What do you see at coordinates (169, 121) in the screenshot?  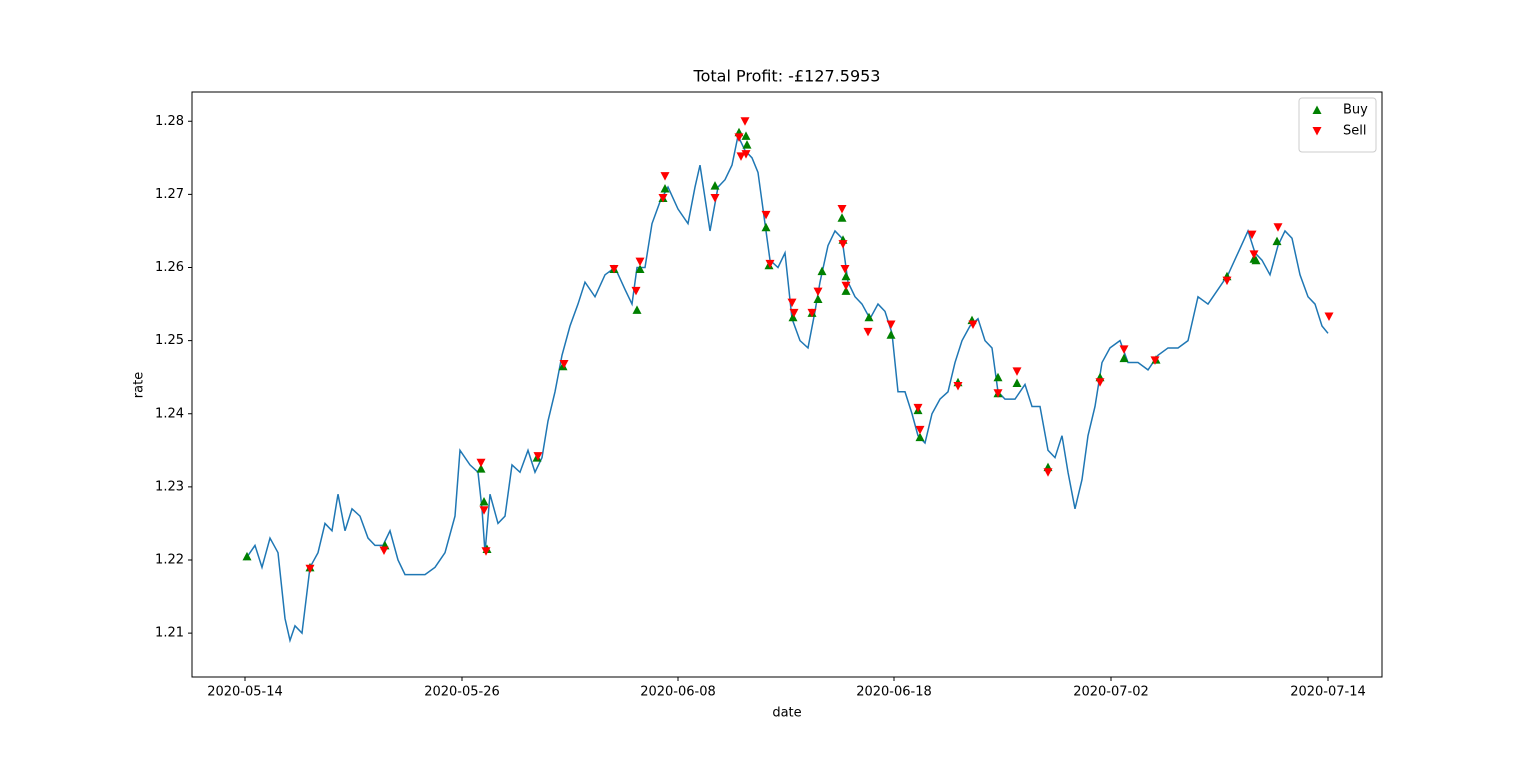 I see `y-tick-label: 1.28` at bounding box center [169, 121].